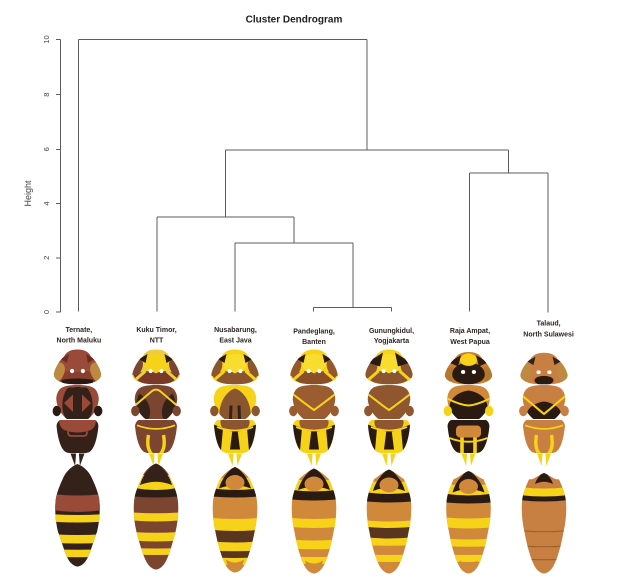  I want to click on svg-text: 4, so click(46, 203).